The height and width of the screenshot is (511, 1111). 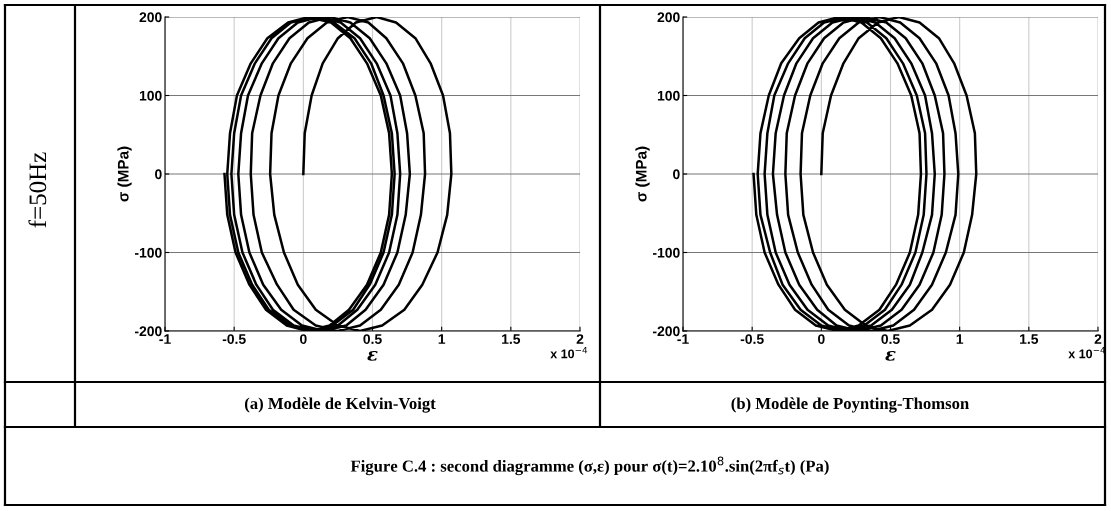 I want to click on text: f=50Hz, so click(x=37, y=190).